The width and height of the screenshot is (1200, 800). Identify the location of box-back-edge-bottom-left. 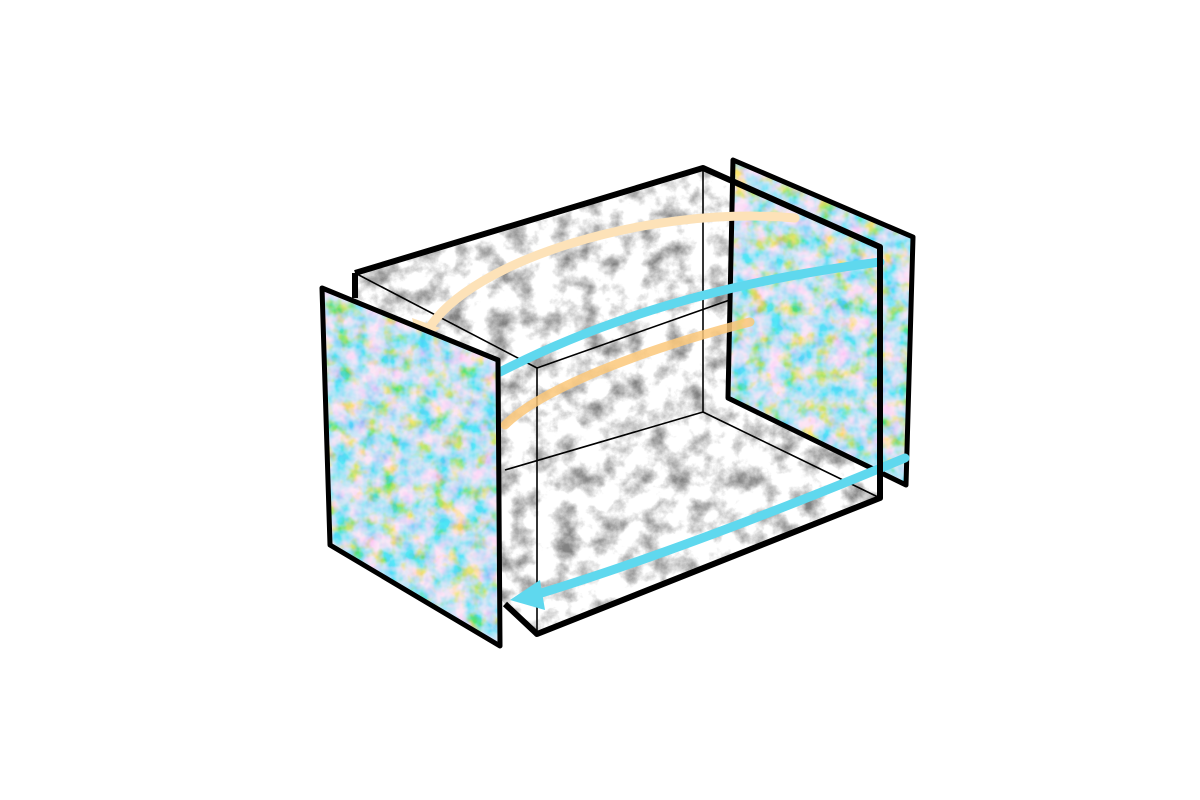
(604, 441).